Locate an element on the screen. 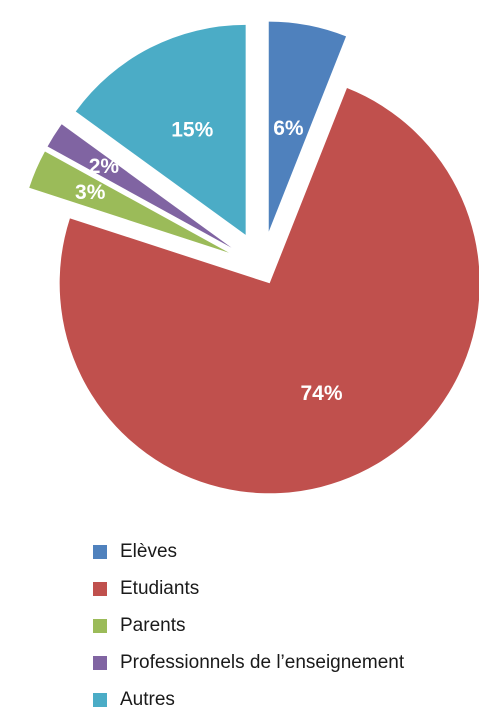 The width and height of the screenshot is (479, 718). legend-item: Etudiants is located at coordinates (248, 588).